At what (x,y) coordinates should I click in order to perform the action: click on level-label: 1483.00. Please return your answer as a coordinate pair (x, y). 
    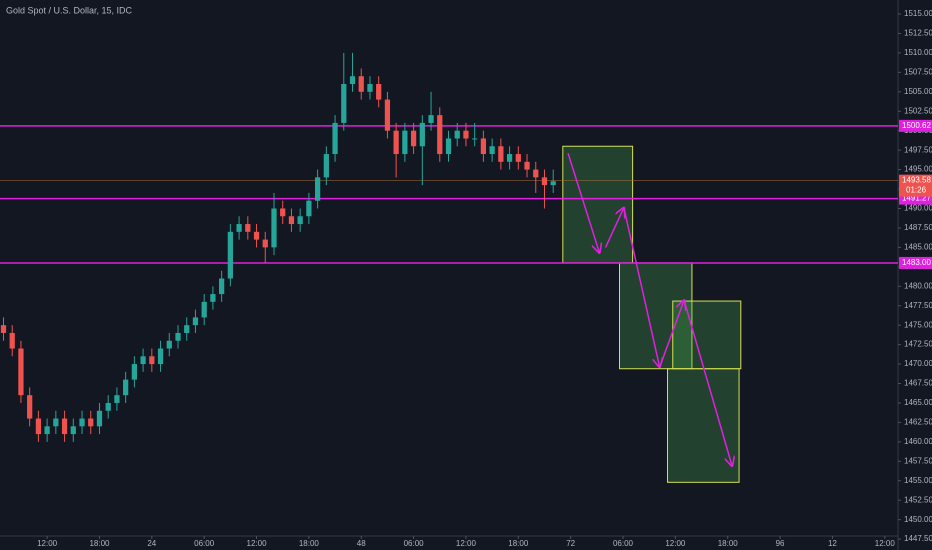
    Looking at the image, I should click on (916, 262).